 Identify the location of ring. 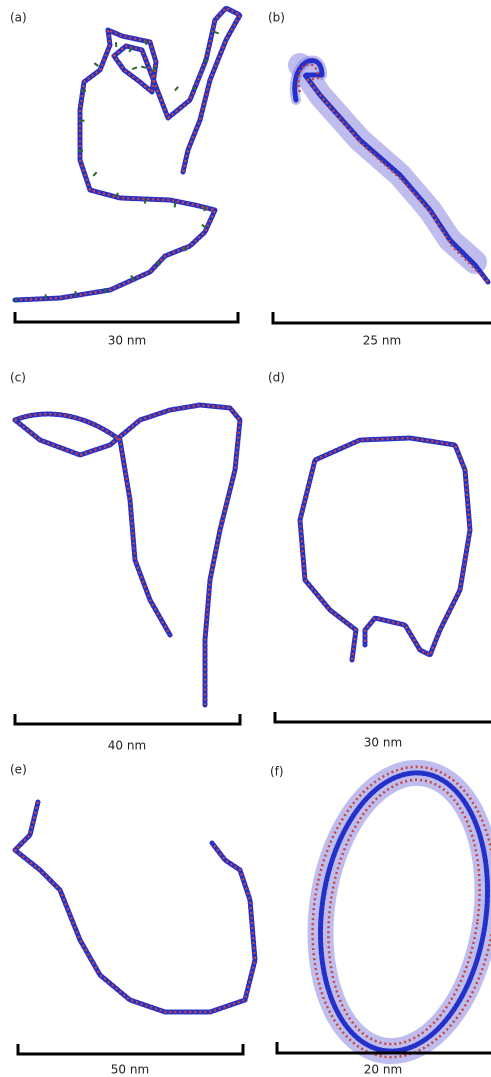
(404, 912).